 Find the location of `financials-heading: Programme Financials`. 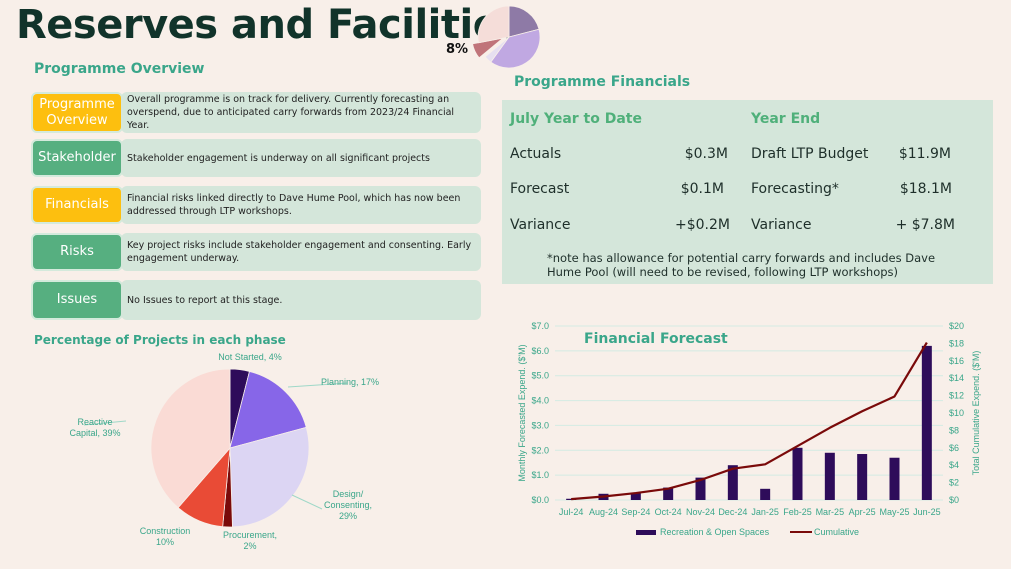

financials-heading: Programme Financials is located at coordinates (602, 82).